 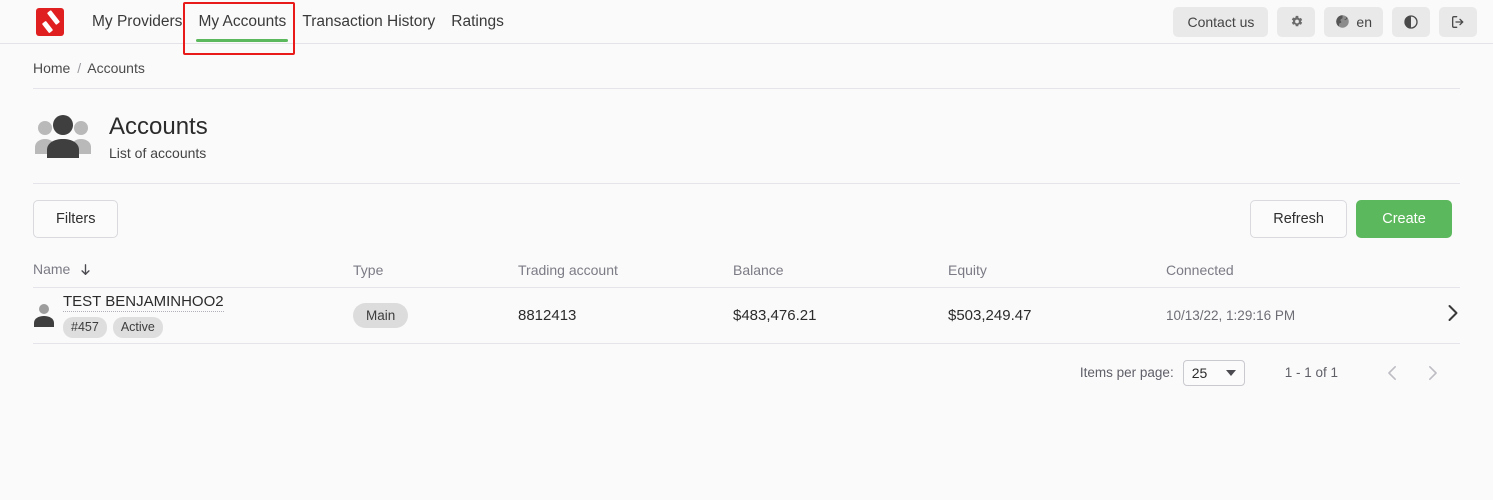 I want to click on filters-button: Filters, so click(x=76, y=218).